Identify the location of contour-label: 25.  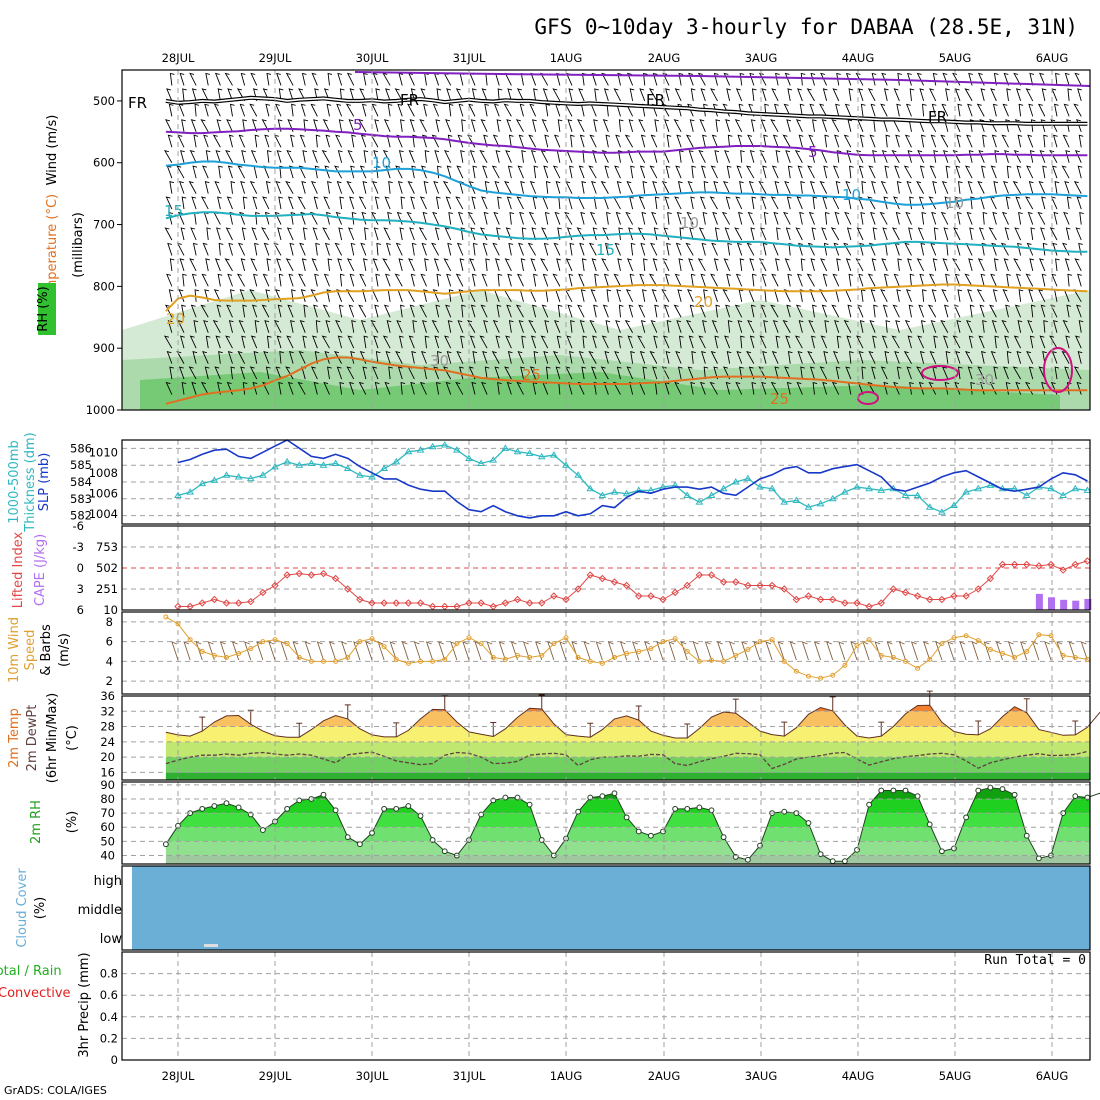
(779, 399).